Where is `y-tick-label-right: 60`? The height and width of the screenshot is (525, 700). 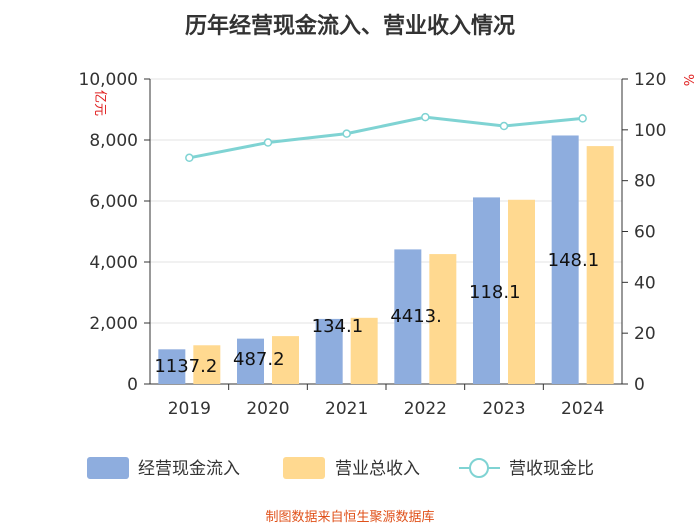
y-tick-label-right: 60 is located at coordinates (645, 233).